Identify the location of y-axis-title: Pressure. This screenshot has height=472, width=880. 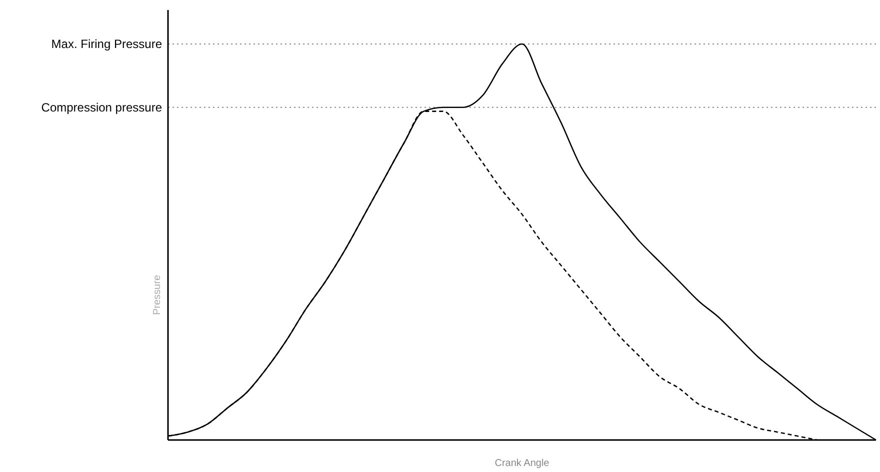
(157, 295).